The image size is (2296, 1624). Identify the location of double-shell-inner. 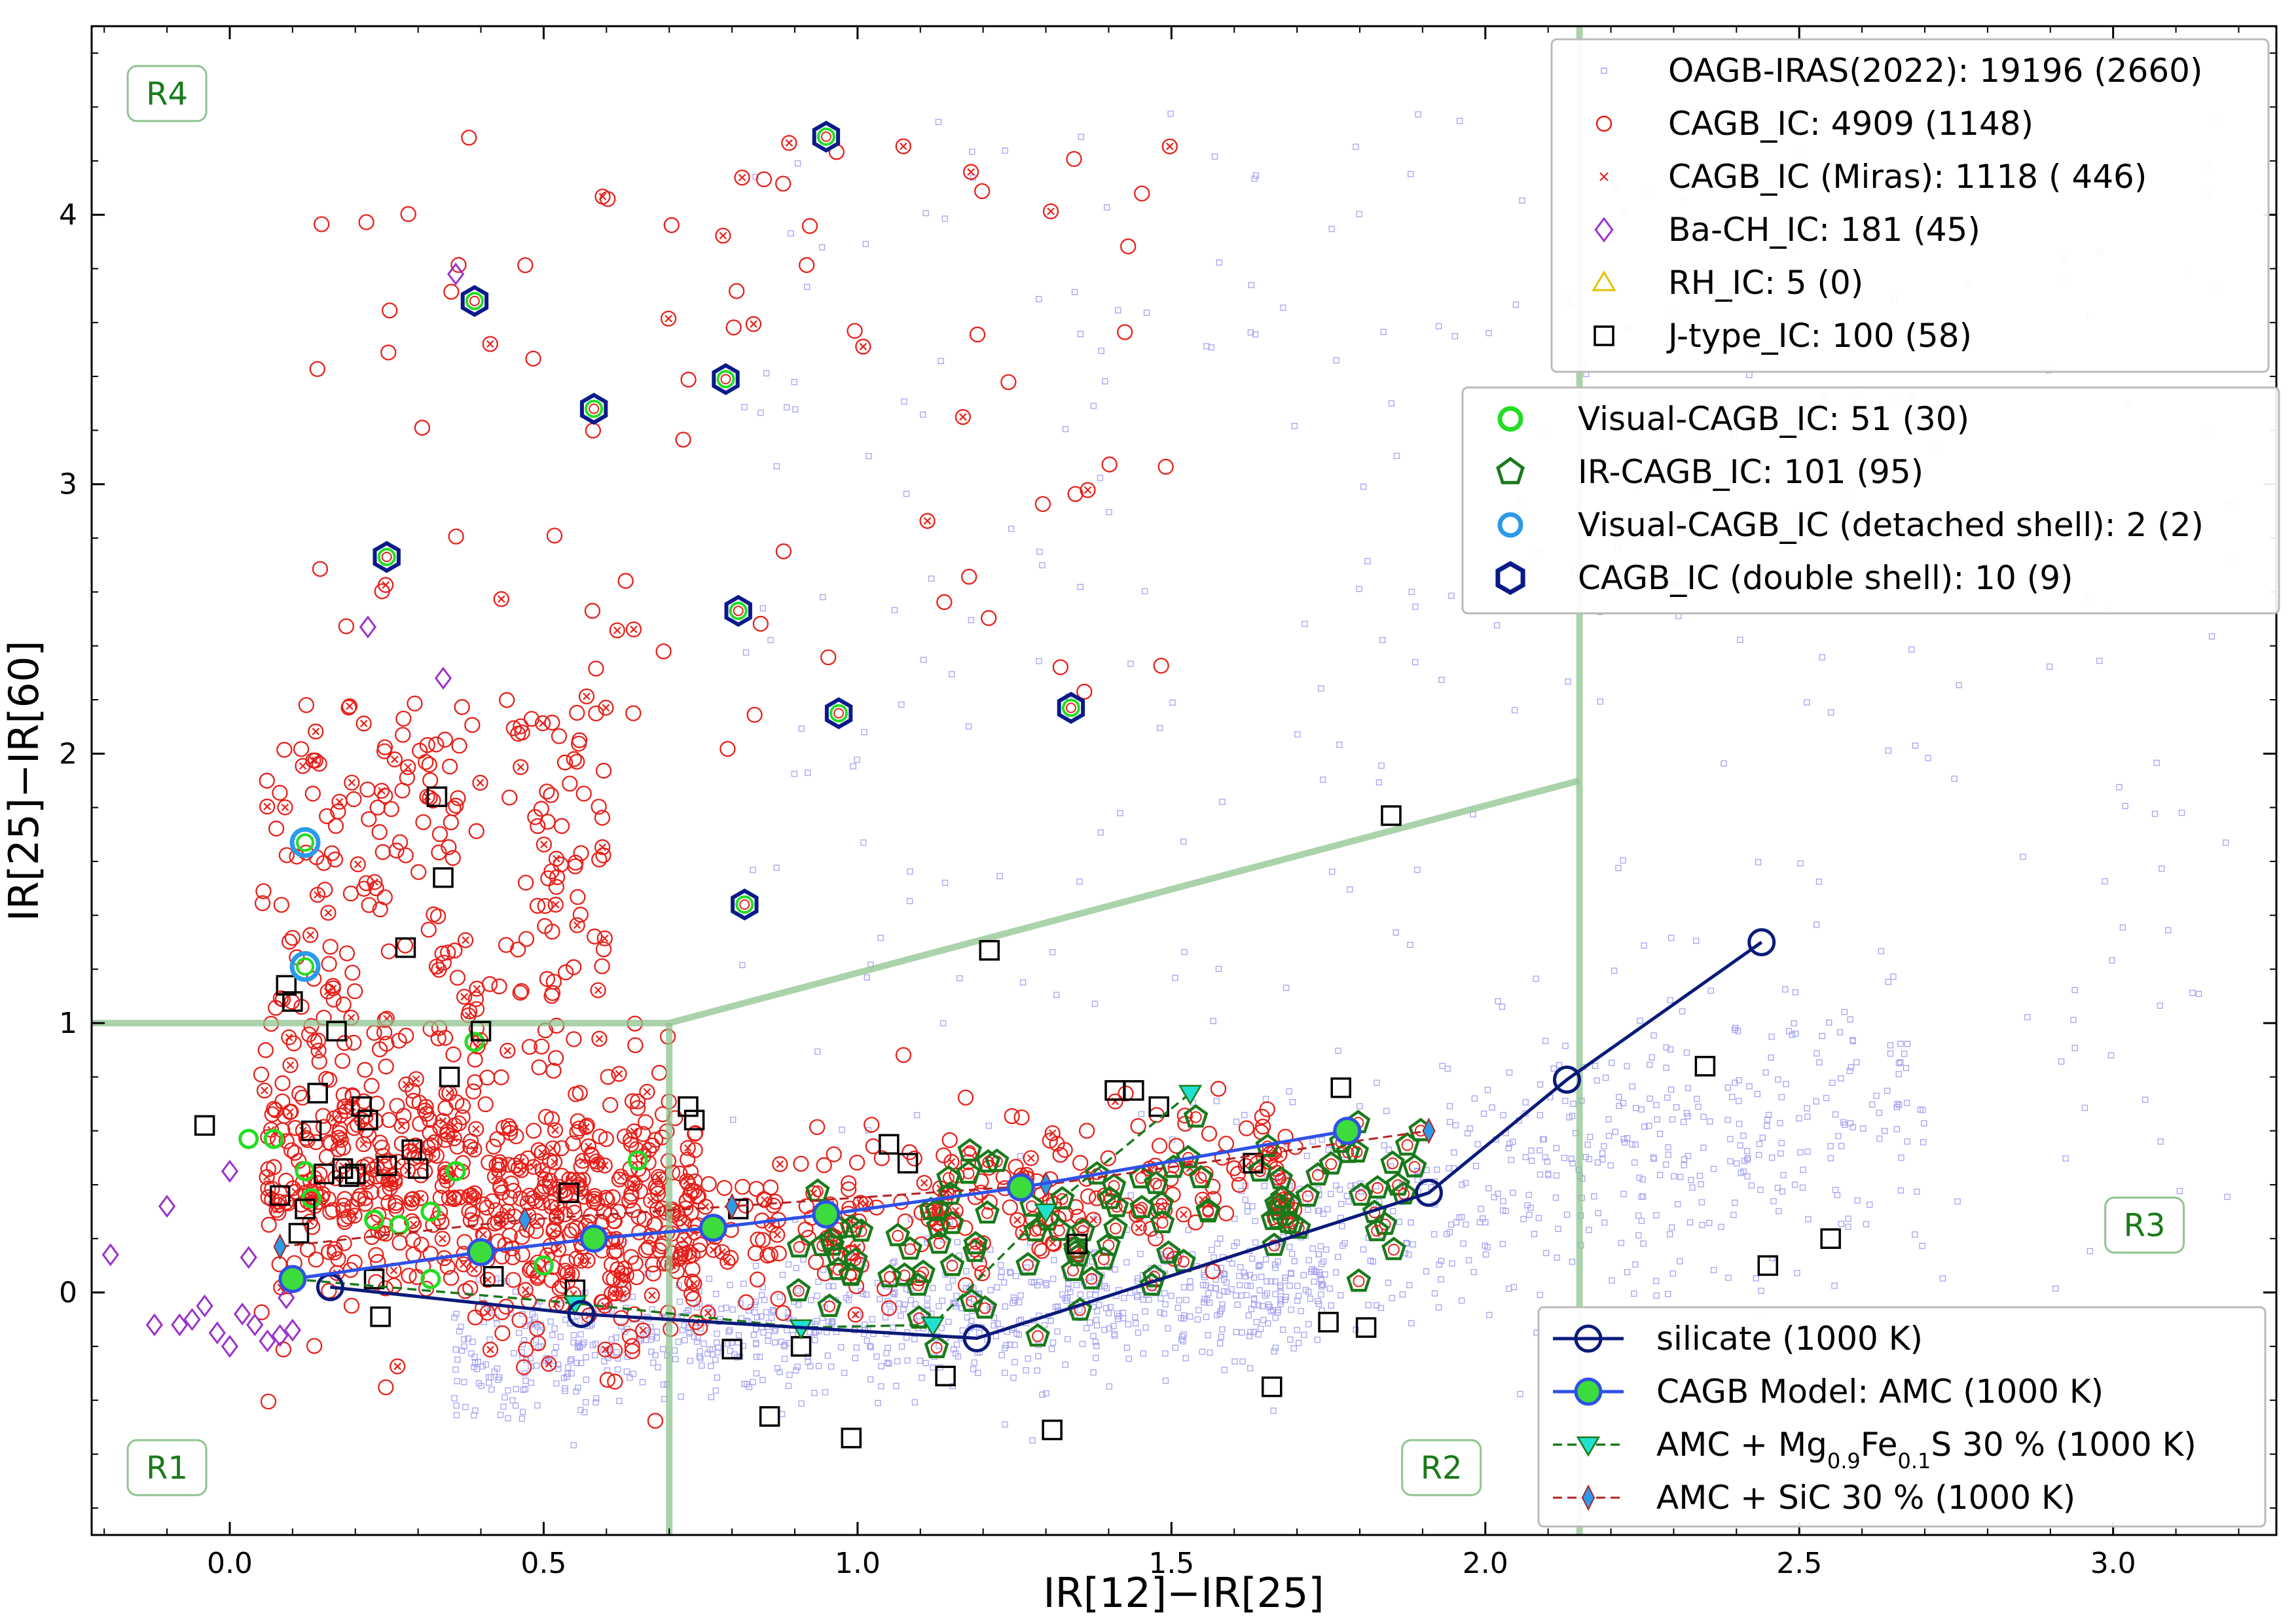
(474, 300).